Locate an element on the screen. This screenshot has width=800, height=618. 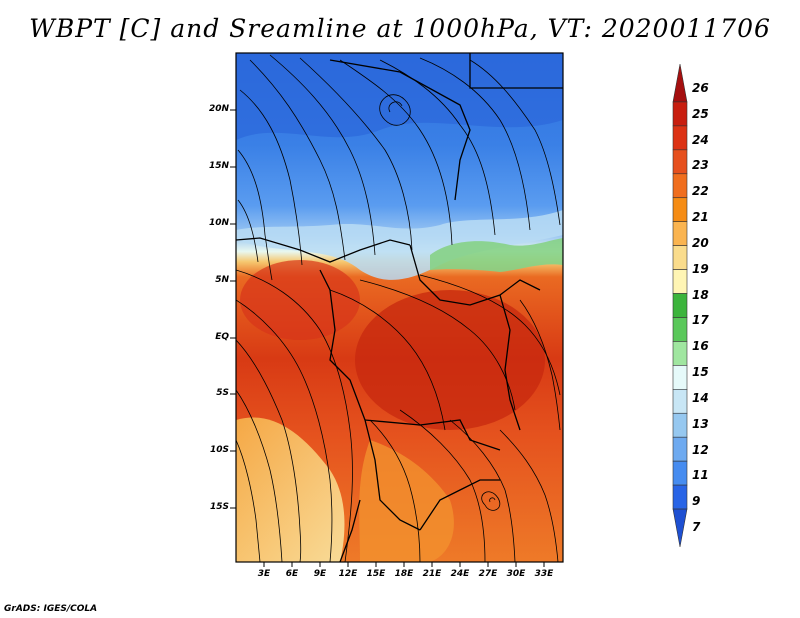
lon-label-21e: 21E is located at coordinates (432, 574).